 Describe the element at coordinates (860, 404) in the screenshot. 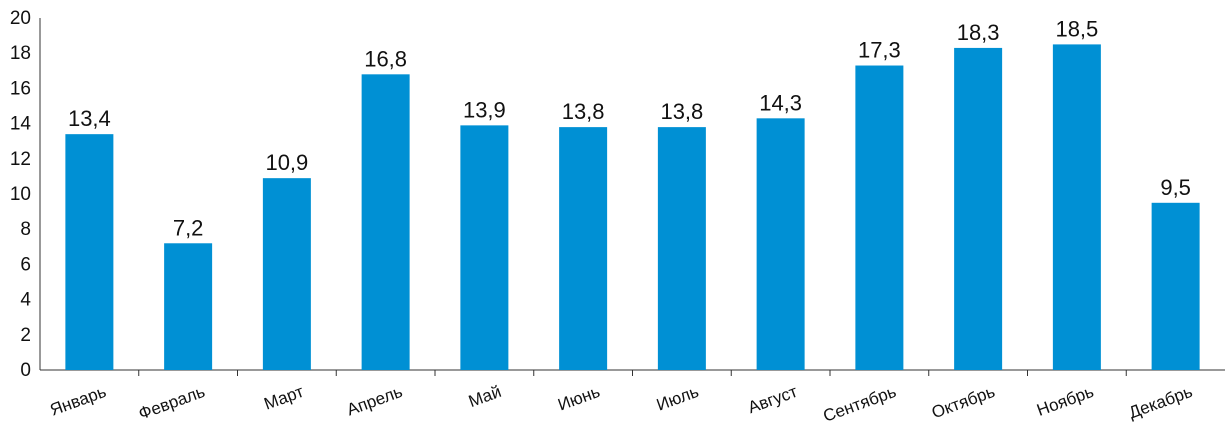

I see `x-tick-label: Сентябрь` at that location.